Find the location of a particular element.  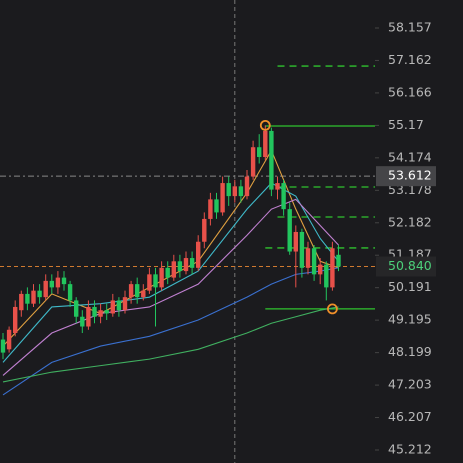

last-price-label: 50.840 is located at coordinates (410, 265).